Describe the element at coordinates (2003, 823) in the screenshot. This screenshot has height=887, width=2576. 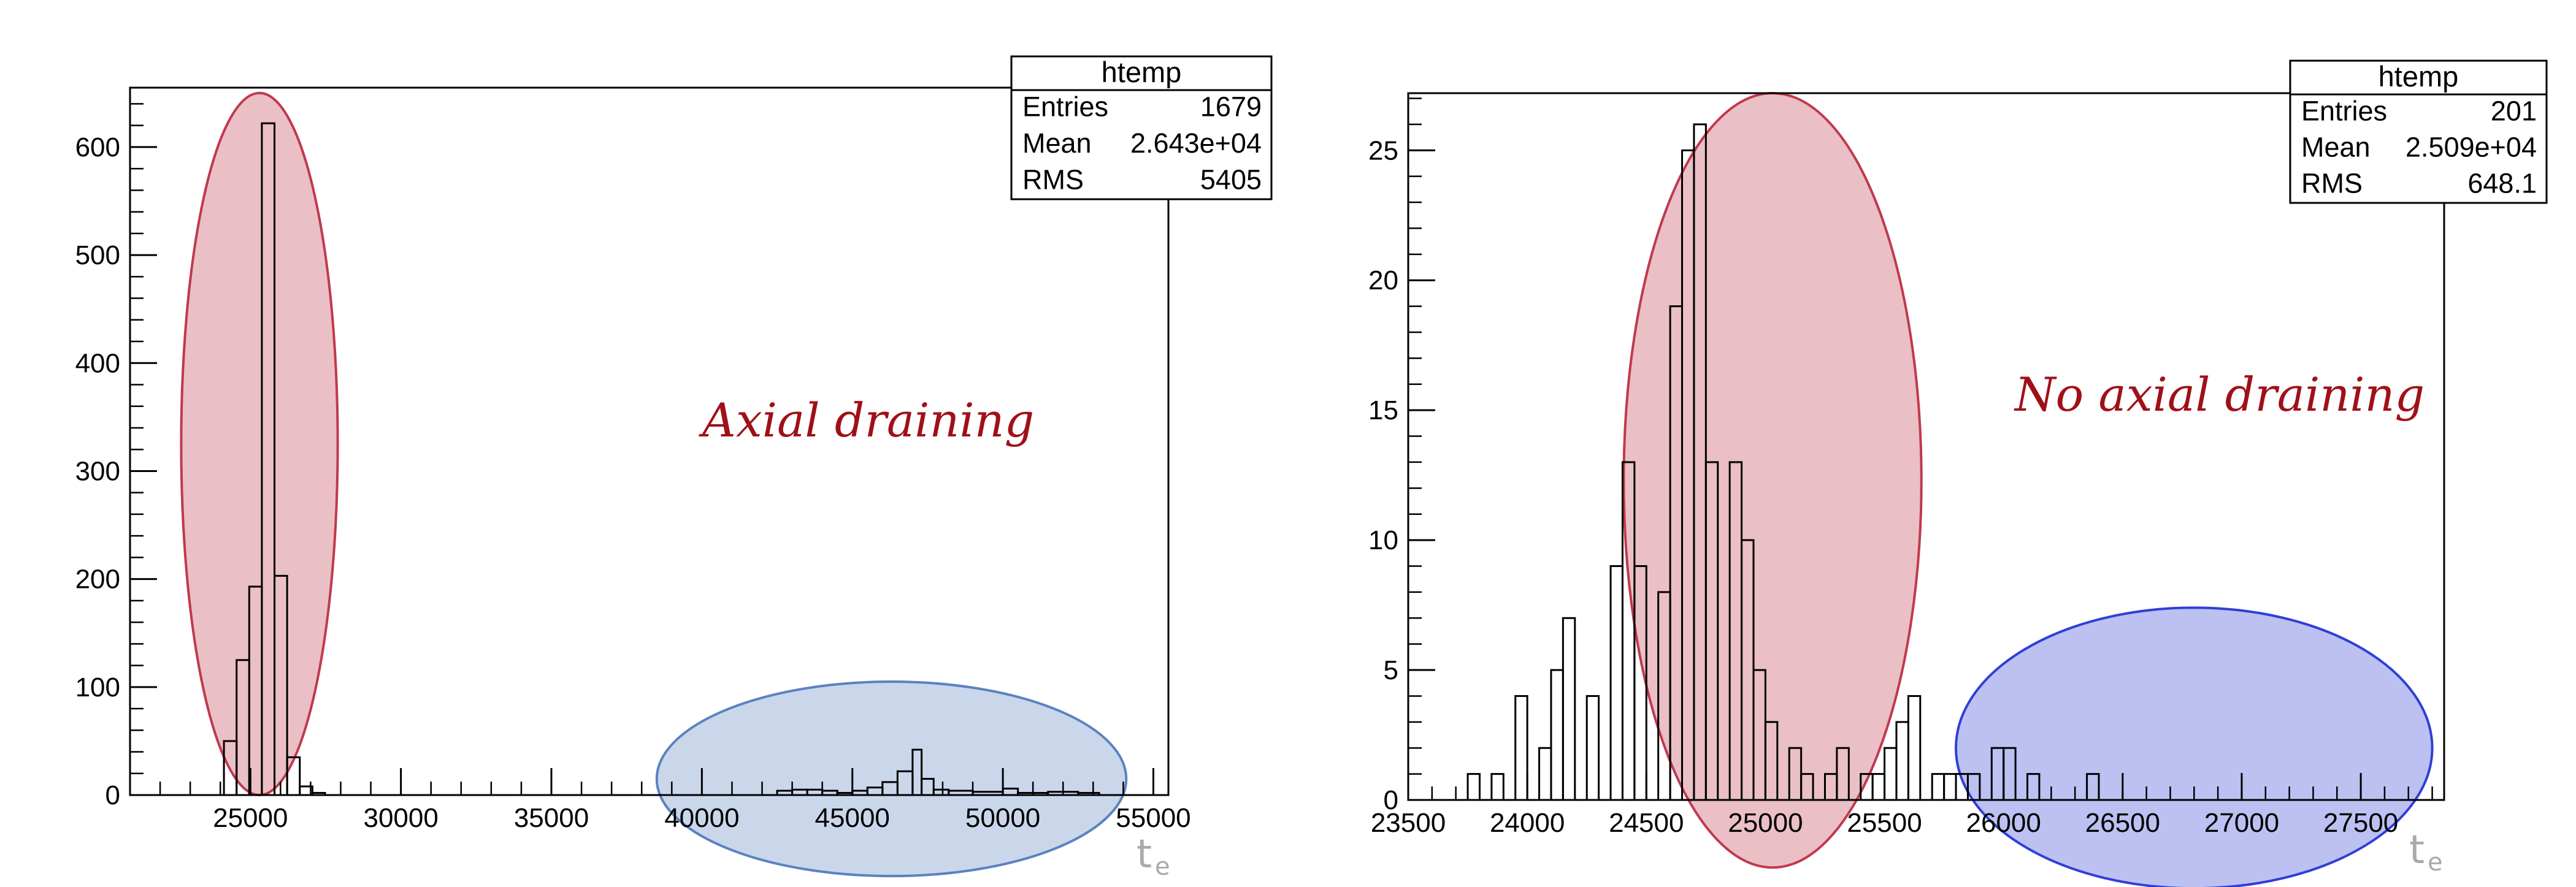
I see `x-tick-label: 26000` at that location.